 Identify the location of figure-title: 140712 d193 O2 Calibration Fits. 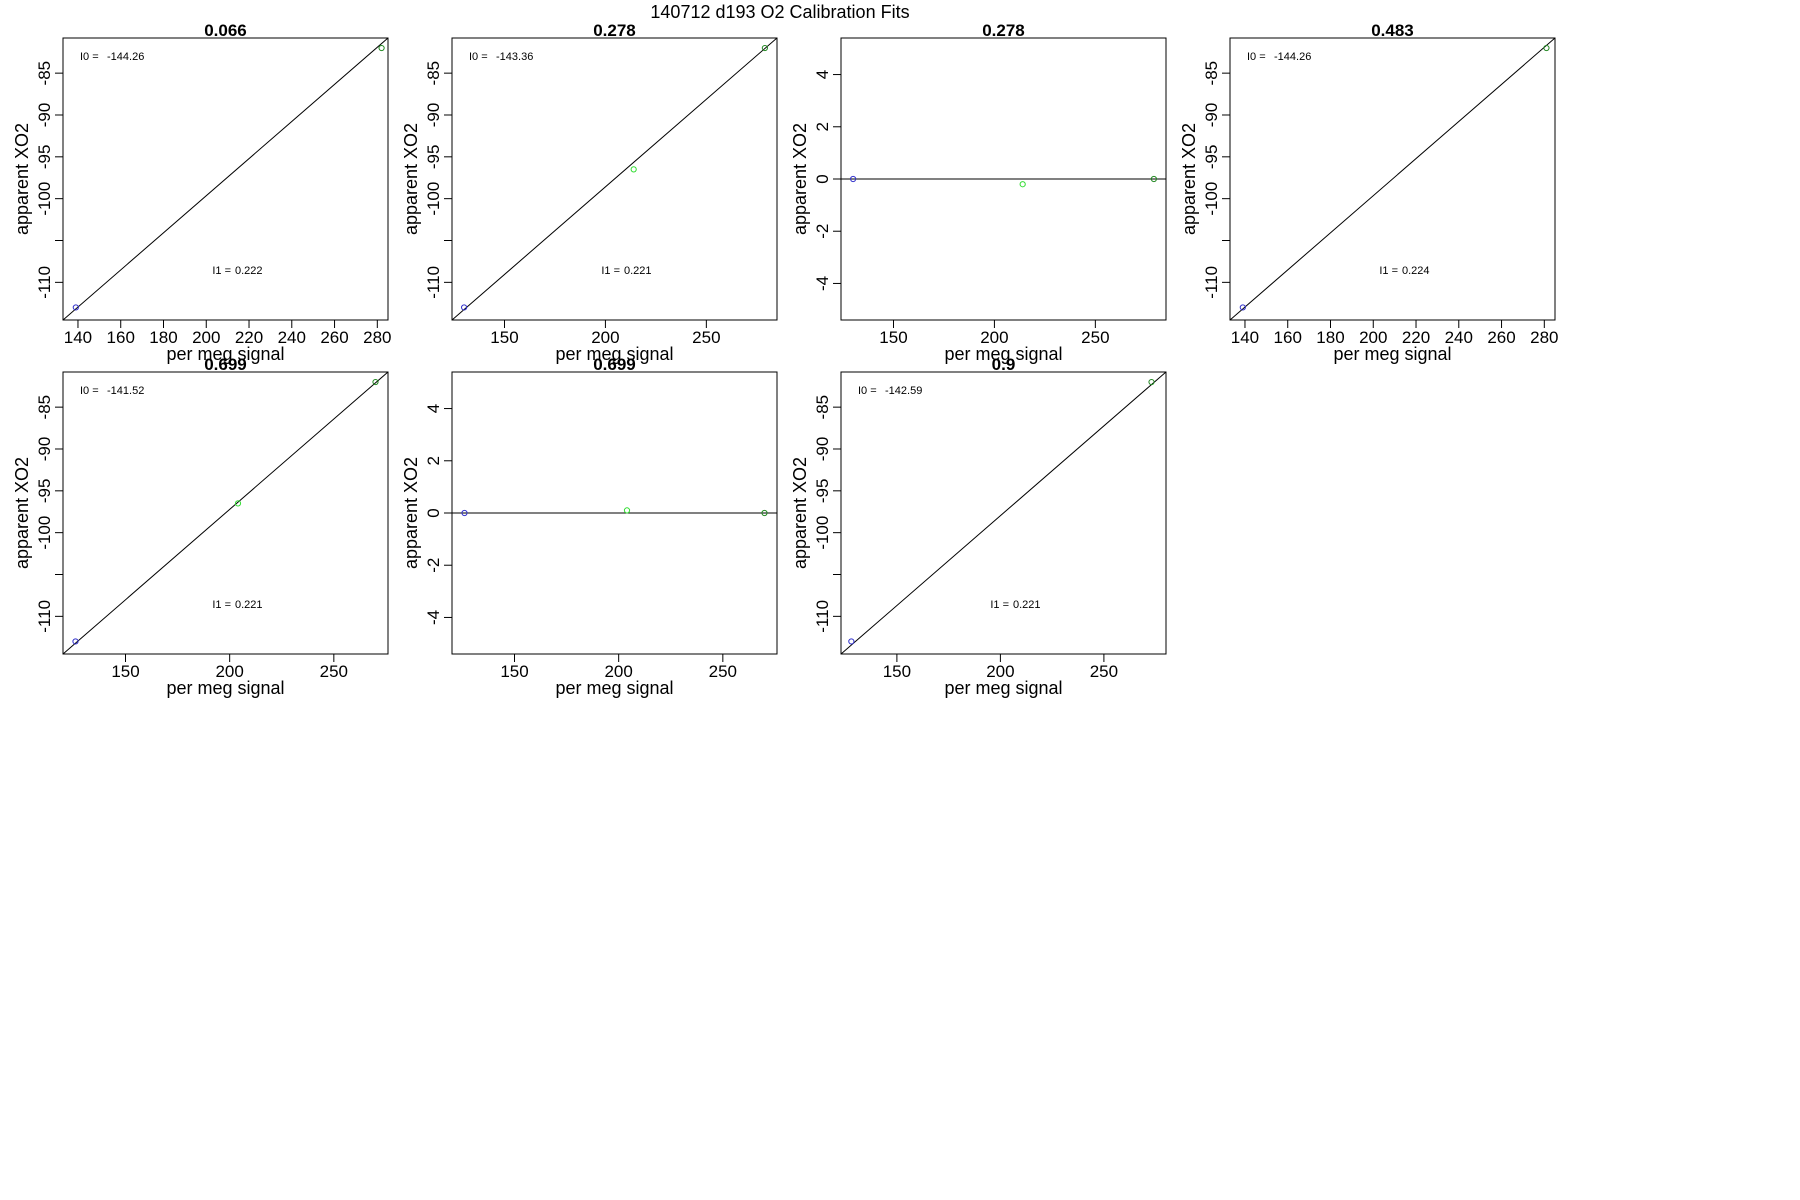
(779, 12).